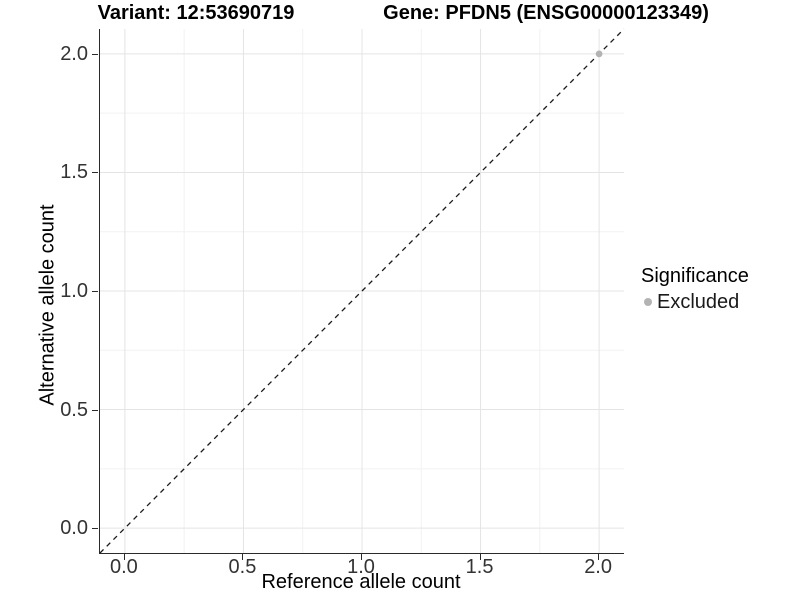  What do you see at coordinates (695, 276) in the screenshot?
I see `legend-title: Significance` at bounding box center [695, 276].